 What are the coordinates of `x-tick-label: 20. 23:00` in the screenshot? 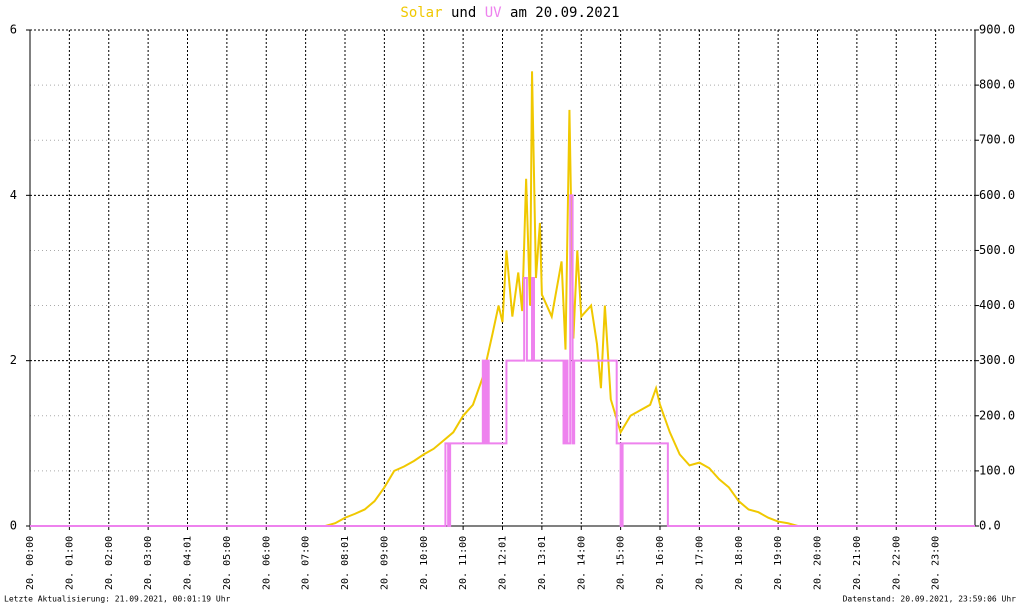 It's located at (936, 563).